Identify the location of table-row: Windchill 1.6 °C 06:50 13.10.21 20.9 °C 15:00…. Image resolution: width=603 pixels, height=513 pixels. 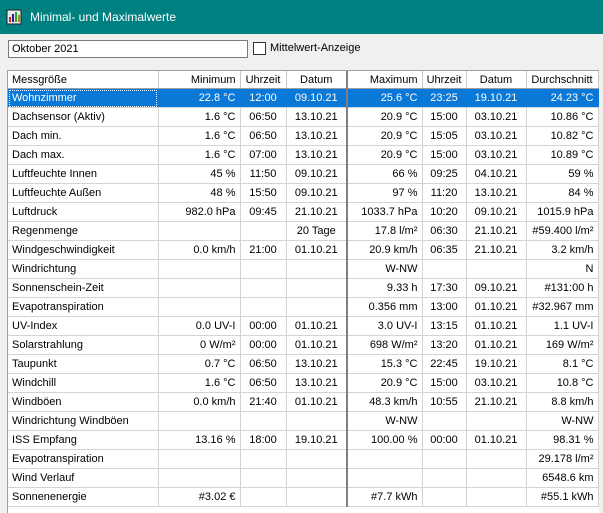
(303, 383).